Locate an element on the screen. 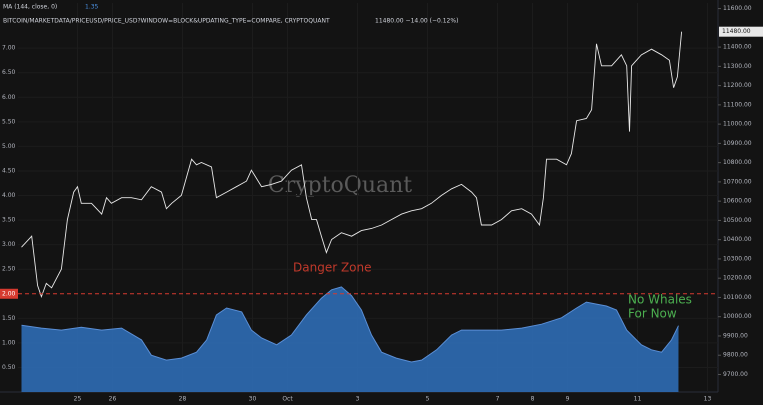 The image size is (763, 405). y2-tick-label: 10300.00 is located at coordinates (737, 258).